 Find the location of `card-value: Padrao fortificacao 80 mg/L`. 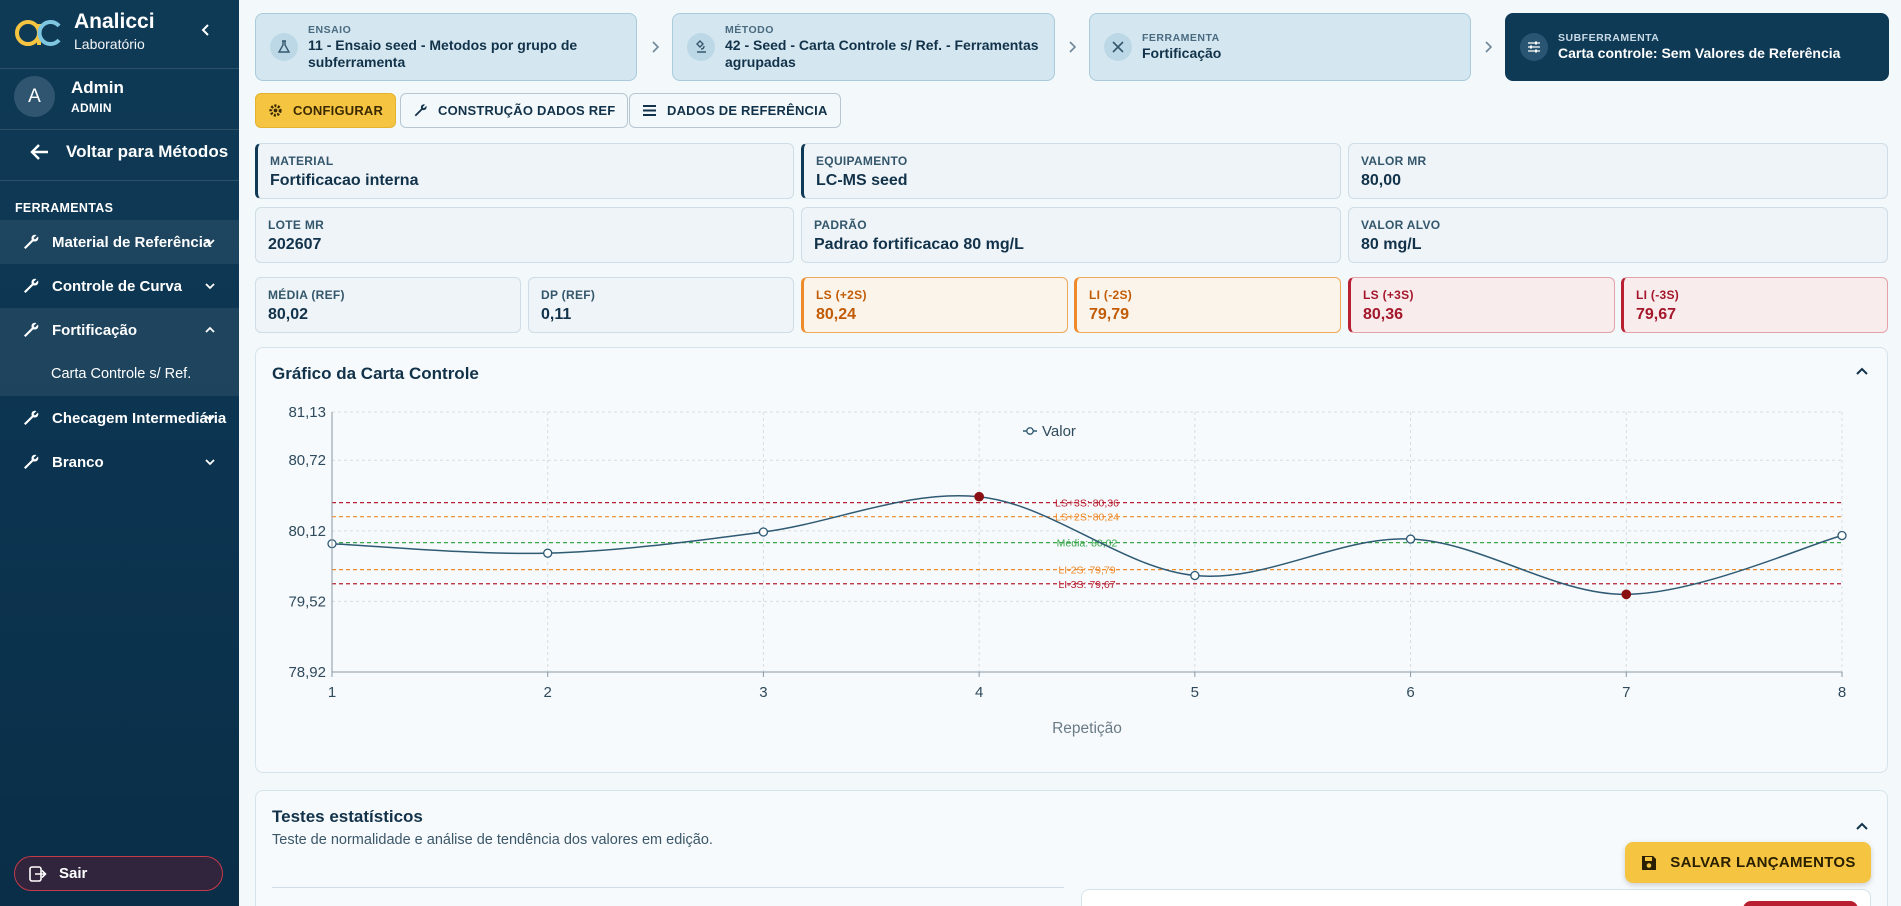

card-value: Padrao fortificacao 80 mg/L is located at coordinates (919, 244).